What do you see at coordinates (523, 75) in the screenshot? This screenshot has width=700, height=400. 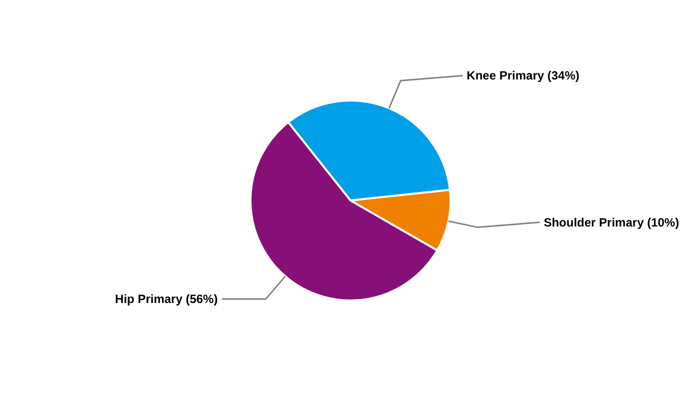 I see `slice-label: Knee Primary (34%)` at bounding box center [523, 75].